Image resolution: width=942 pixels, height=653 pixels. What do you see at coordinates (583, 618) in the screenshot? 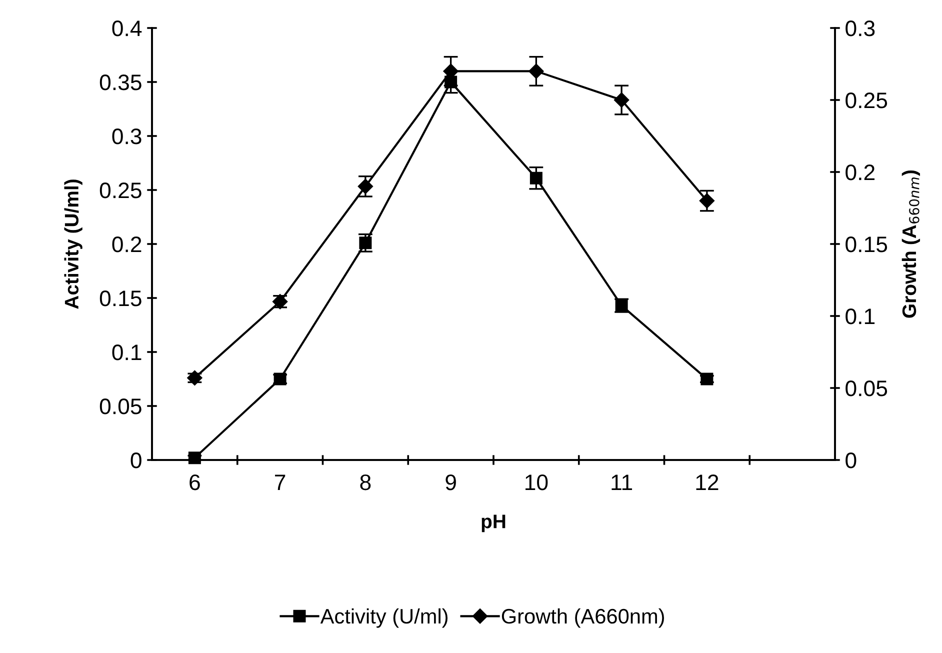
I see `legend-label: Growth (A660nm)` at bounding box center [583, 618].